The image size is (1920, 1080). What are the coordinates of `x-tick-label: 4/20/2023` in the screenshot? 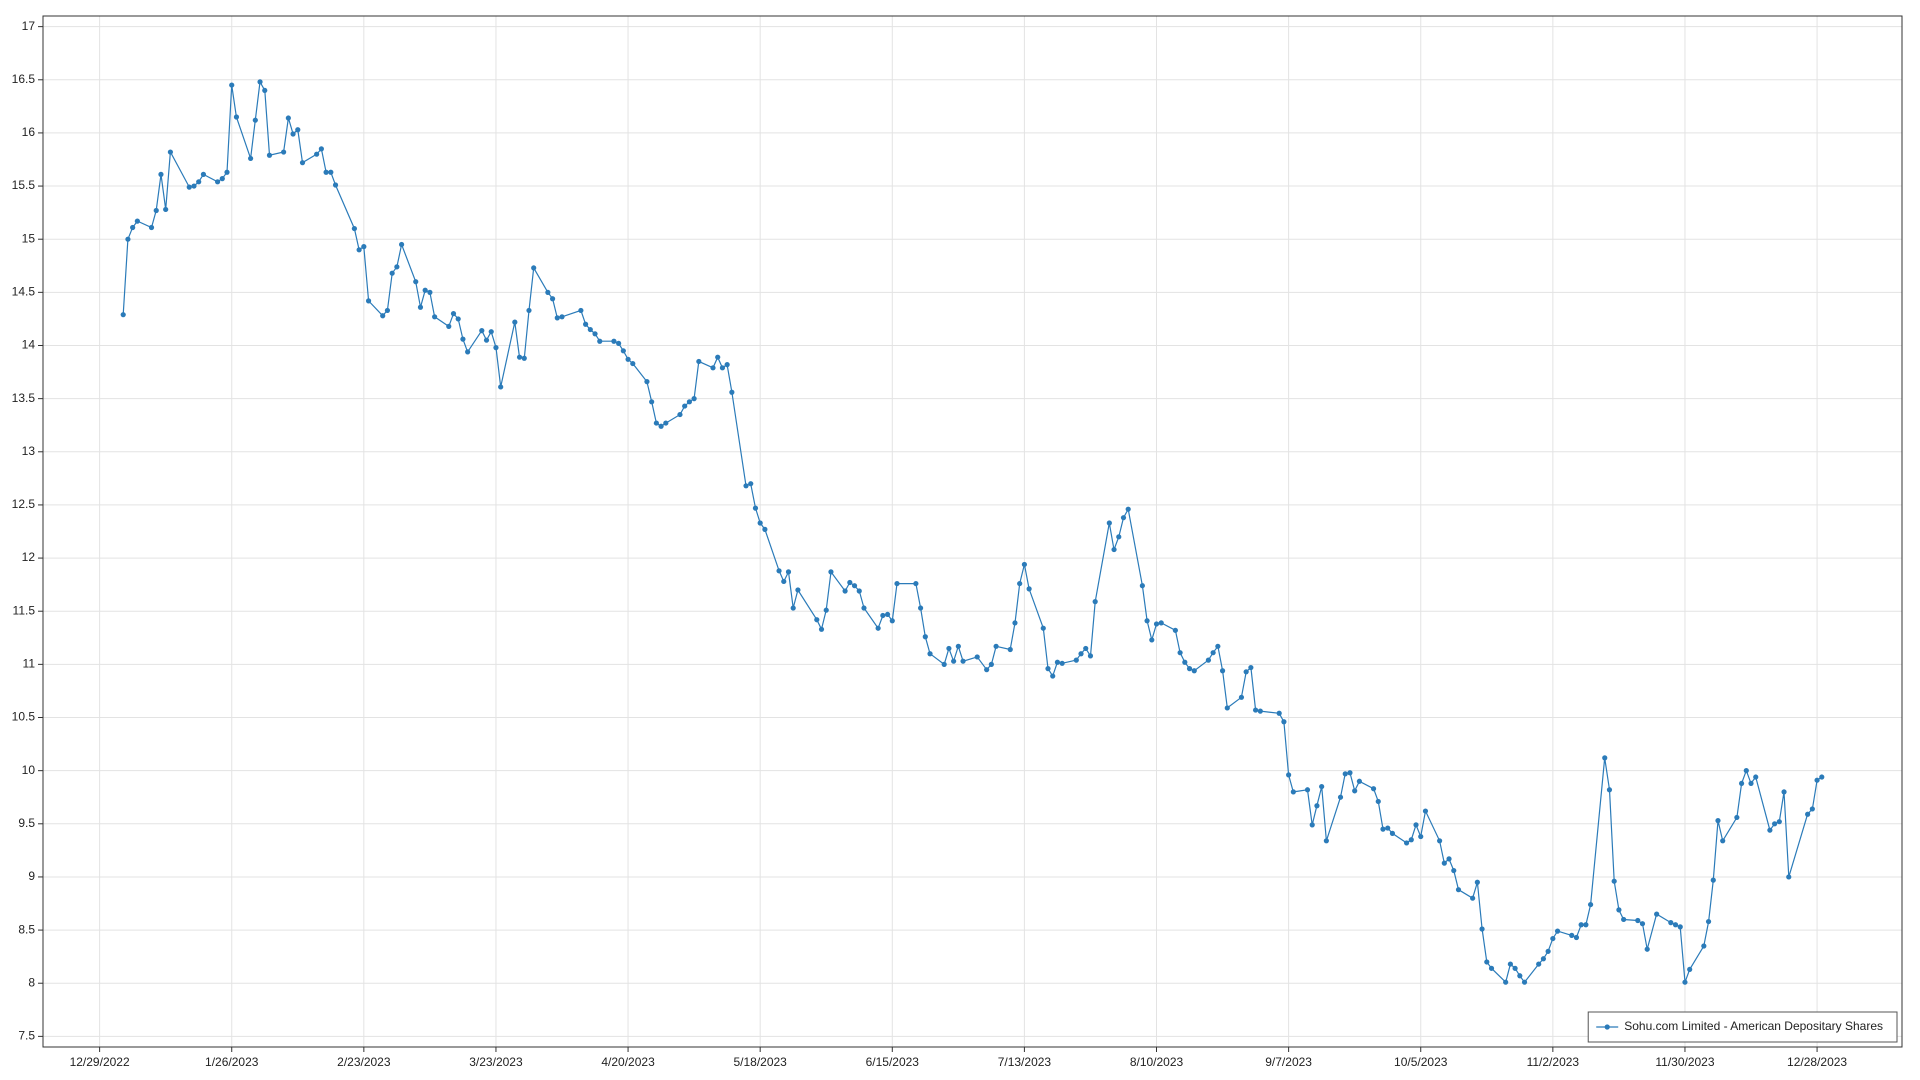 It's located at (628, 1062).